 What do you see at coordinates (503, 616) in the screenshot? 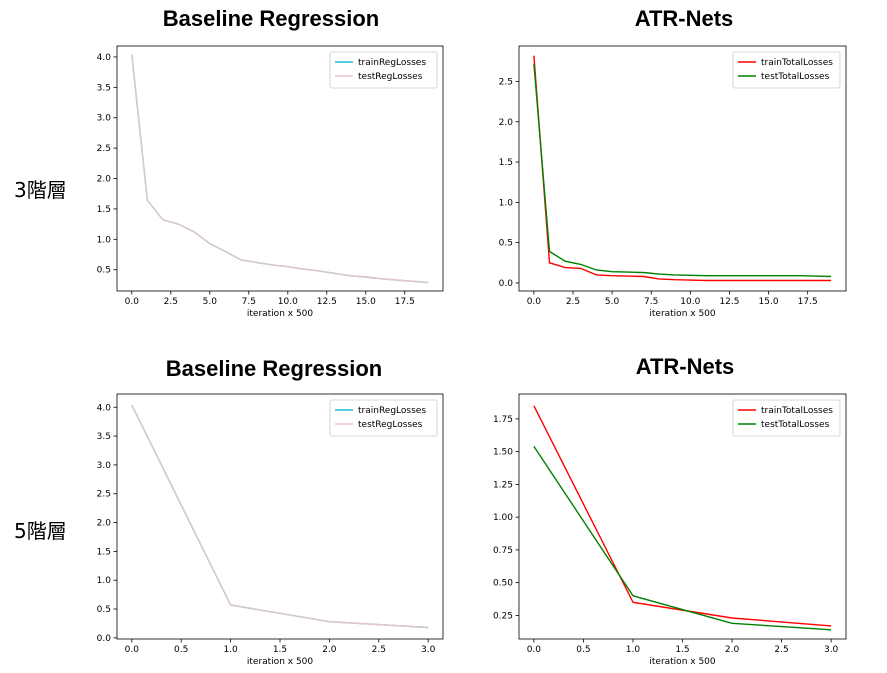
I see `y-tick-label: 0.25` at bounding box center [503, 616].